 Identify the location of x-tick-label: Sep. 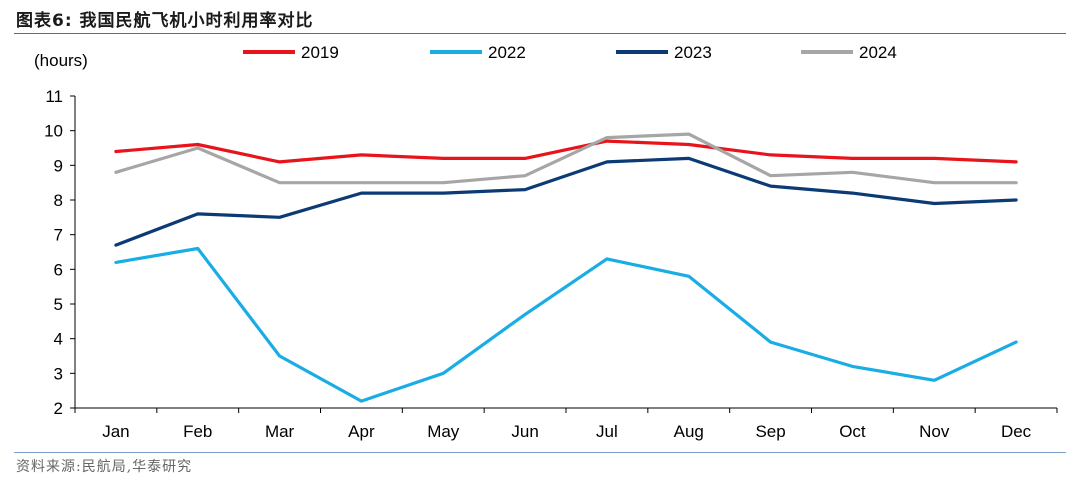
(770, 431).